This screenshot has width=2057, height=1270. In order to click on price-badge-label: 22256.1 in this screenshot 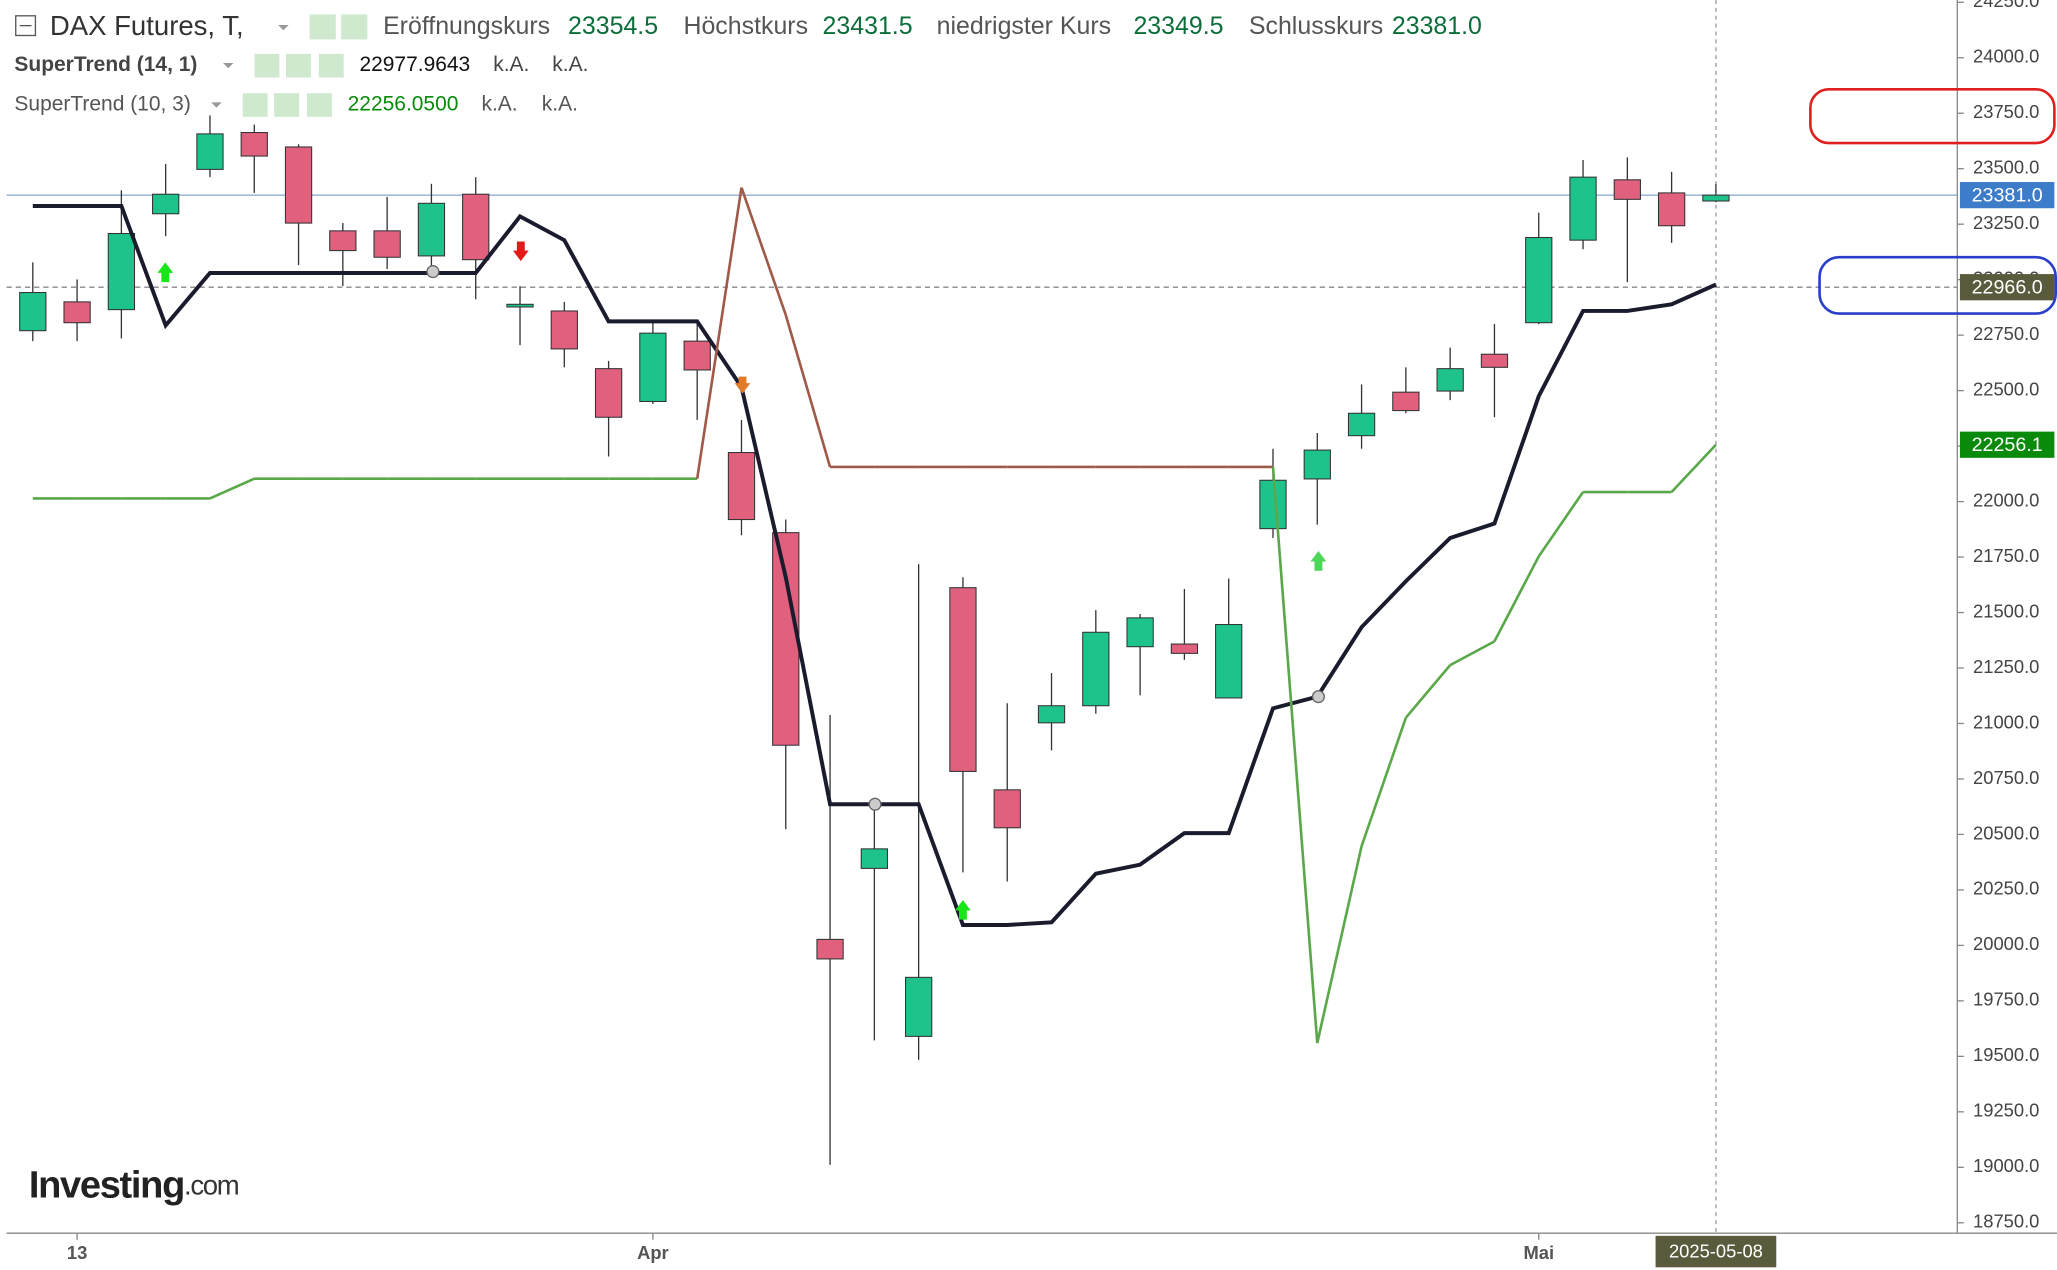, I will do `click(2007, 445)`.